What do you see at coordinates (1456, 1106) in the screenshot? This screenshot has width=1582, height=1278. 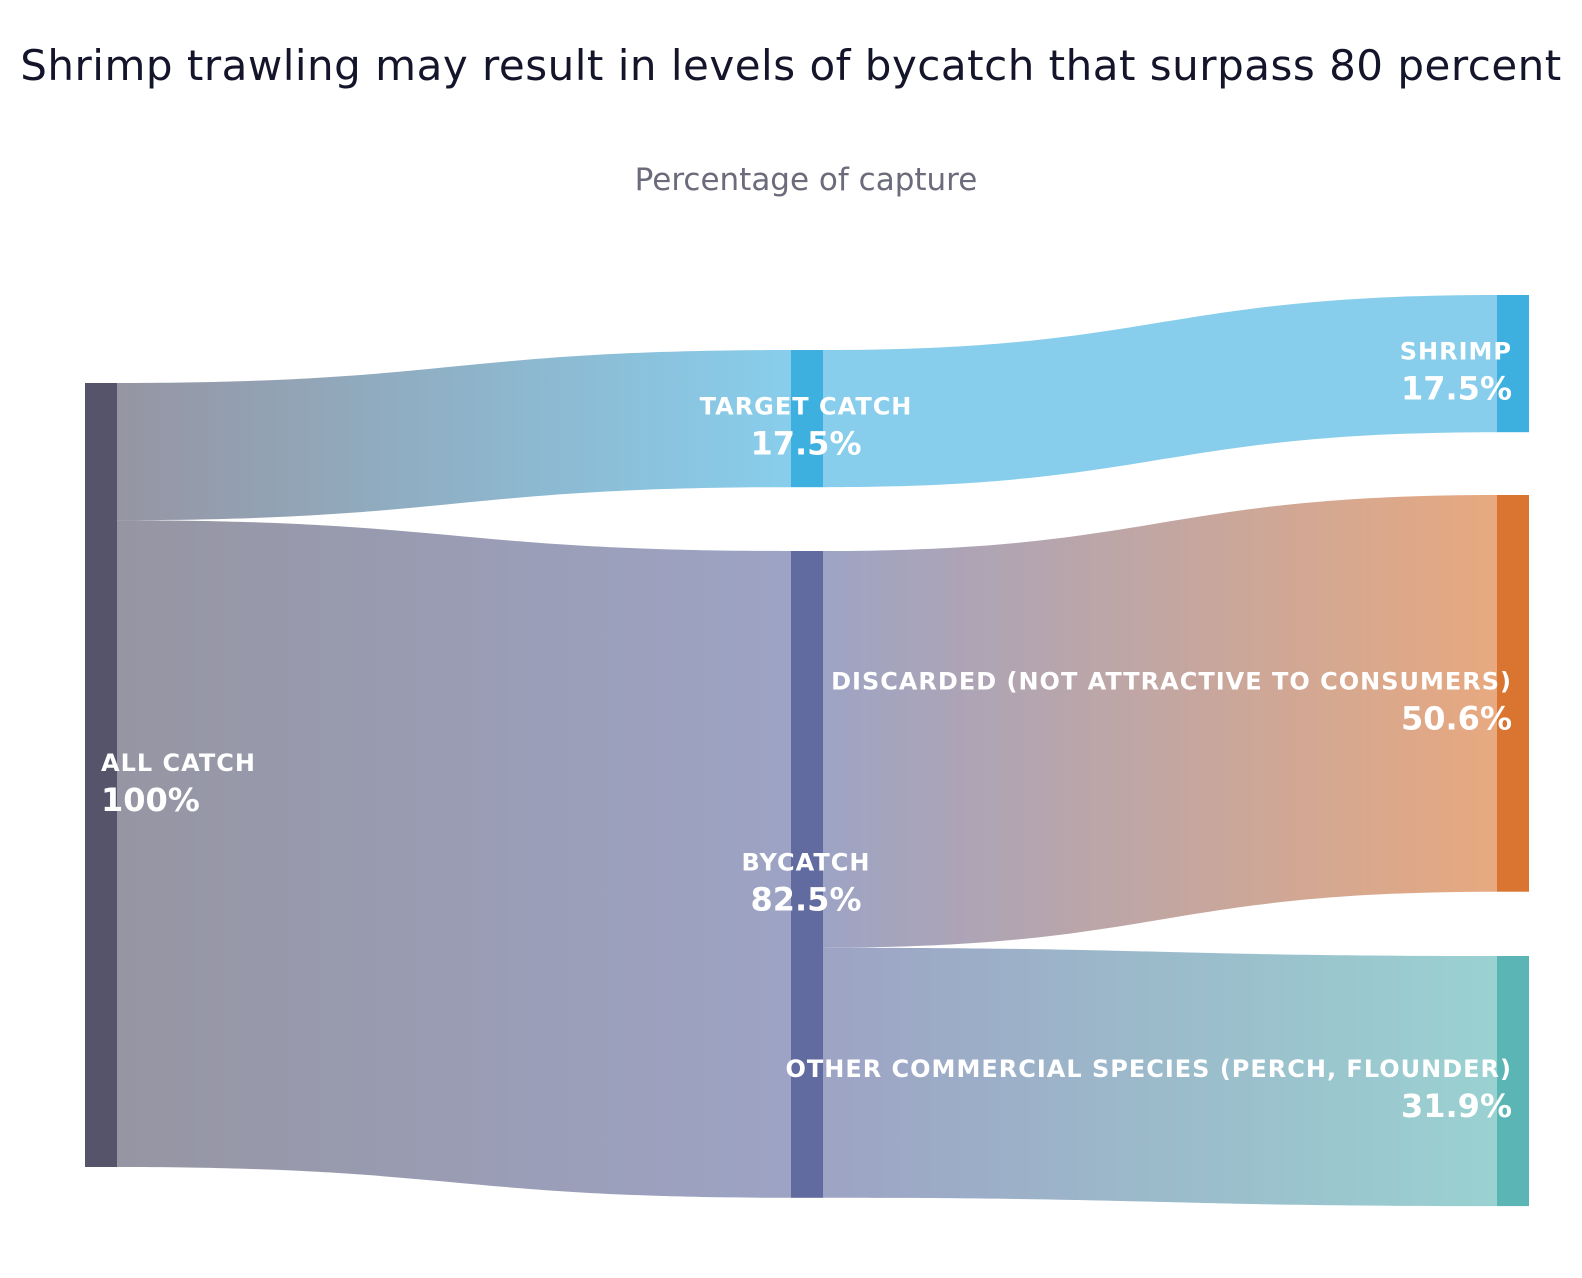 I see `node-value-other: 31.9%` at bounding box center [1456, 1106].